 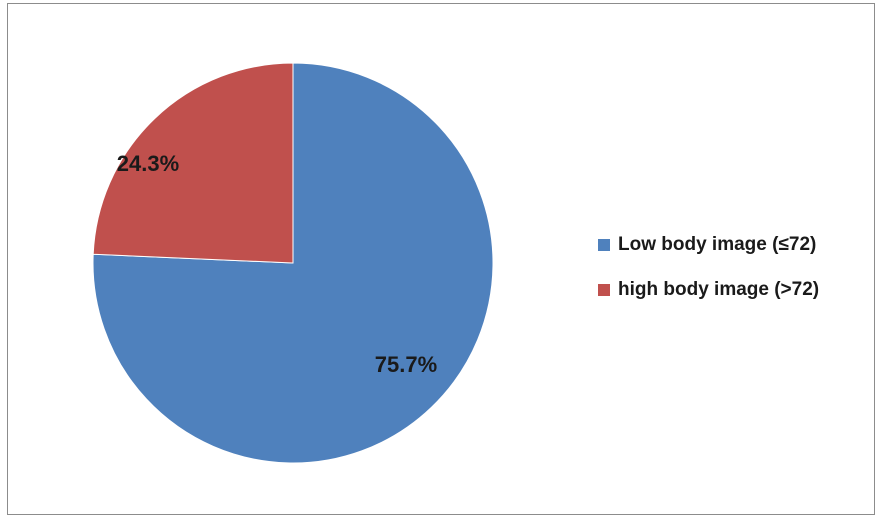 What do you see at coordinates (717, 244) in the screenshot?
I see `legend-label-low-body-image: Low body image (≤72)` at bounding box center [717, 244].